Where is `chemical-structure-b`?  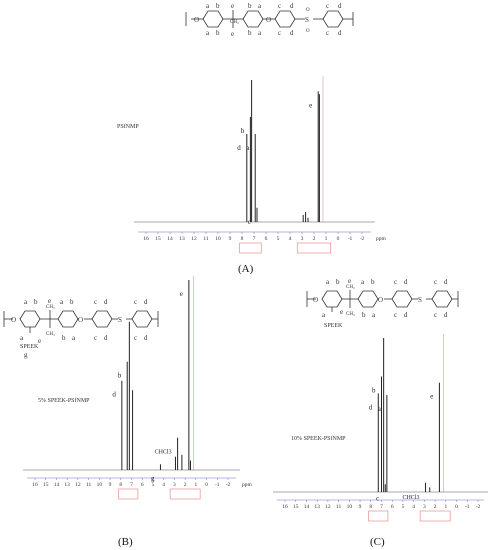 chemical-structure-b is located at coordinates (81, 321).